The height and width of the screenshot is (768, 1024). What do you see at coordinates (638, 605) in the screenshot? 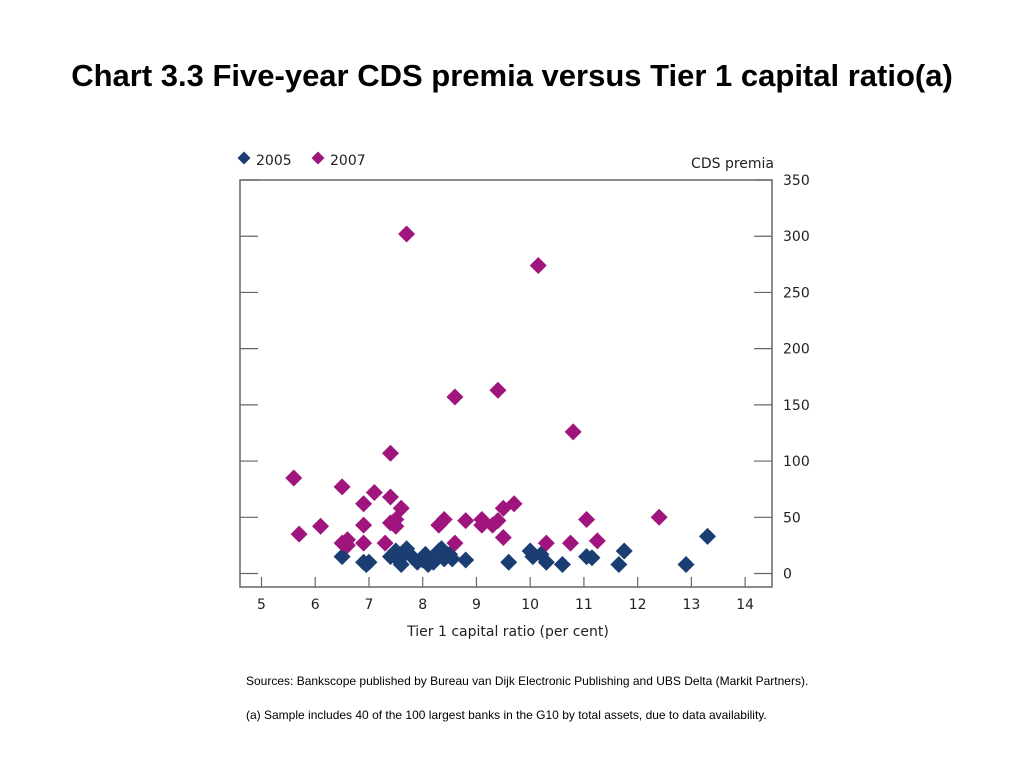
I see `x-tick-label: 12` at bounding box center [638, 605].